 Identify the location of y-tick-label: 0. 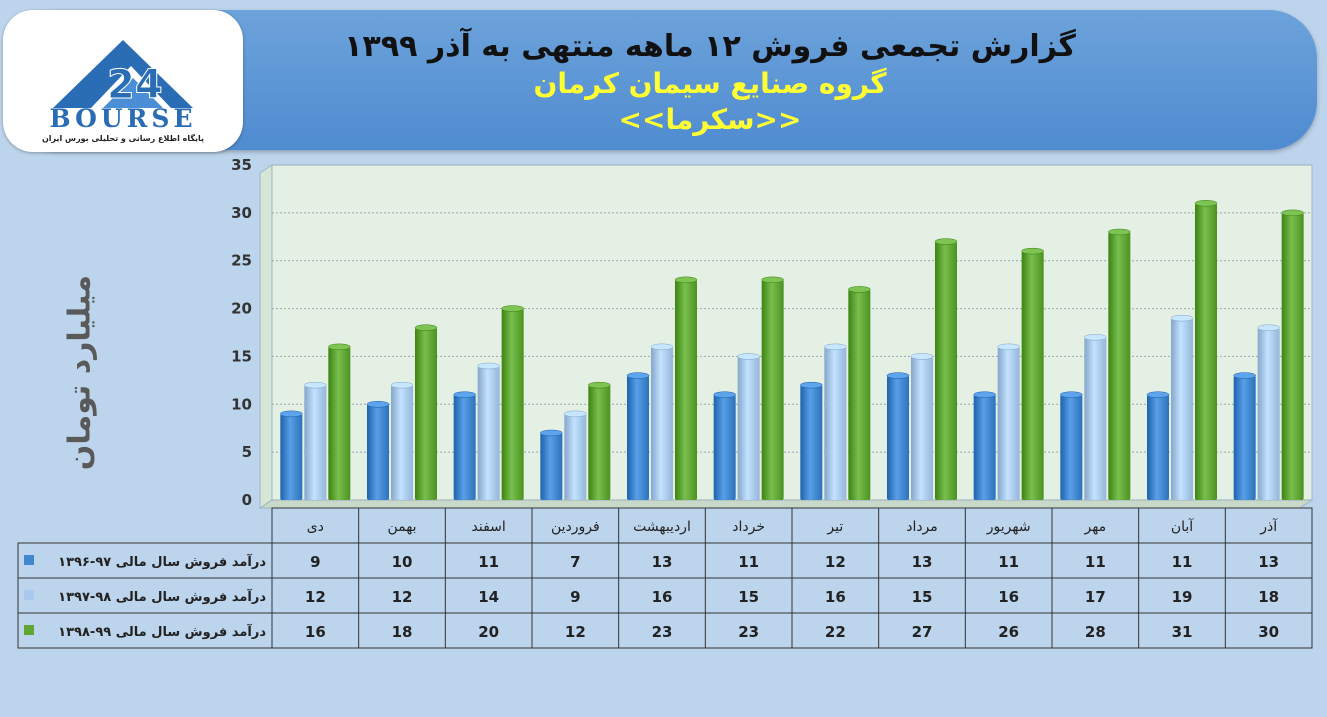
(247, 500).